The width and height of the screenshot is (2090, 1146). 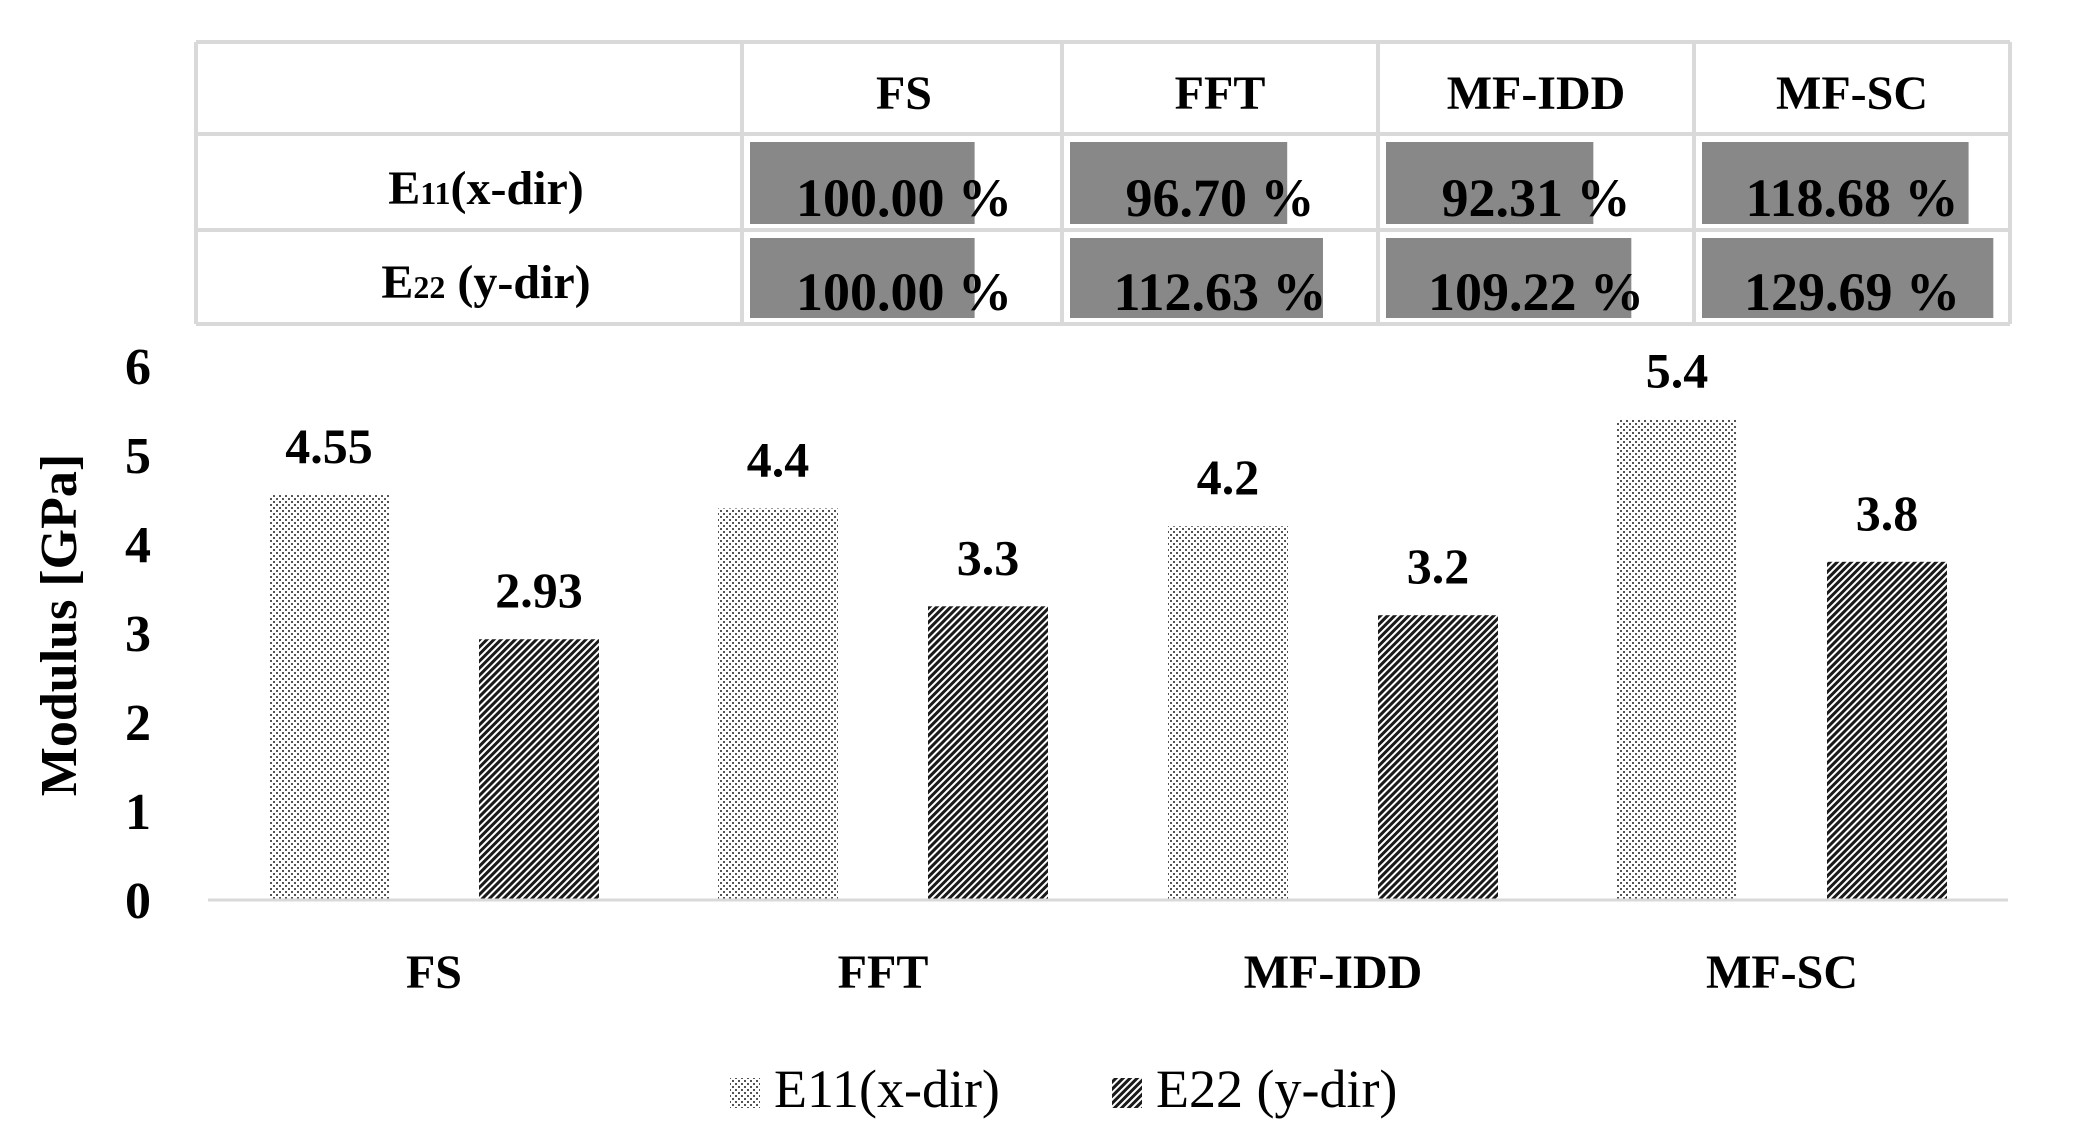 I want to click on y-tick-label: 4, so click(x=138, y=545).